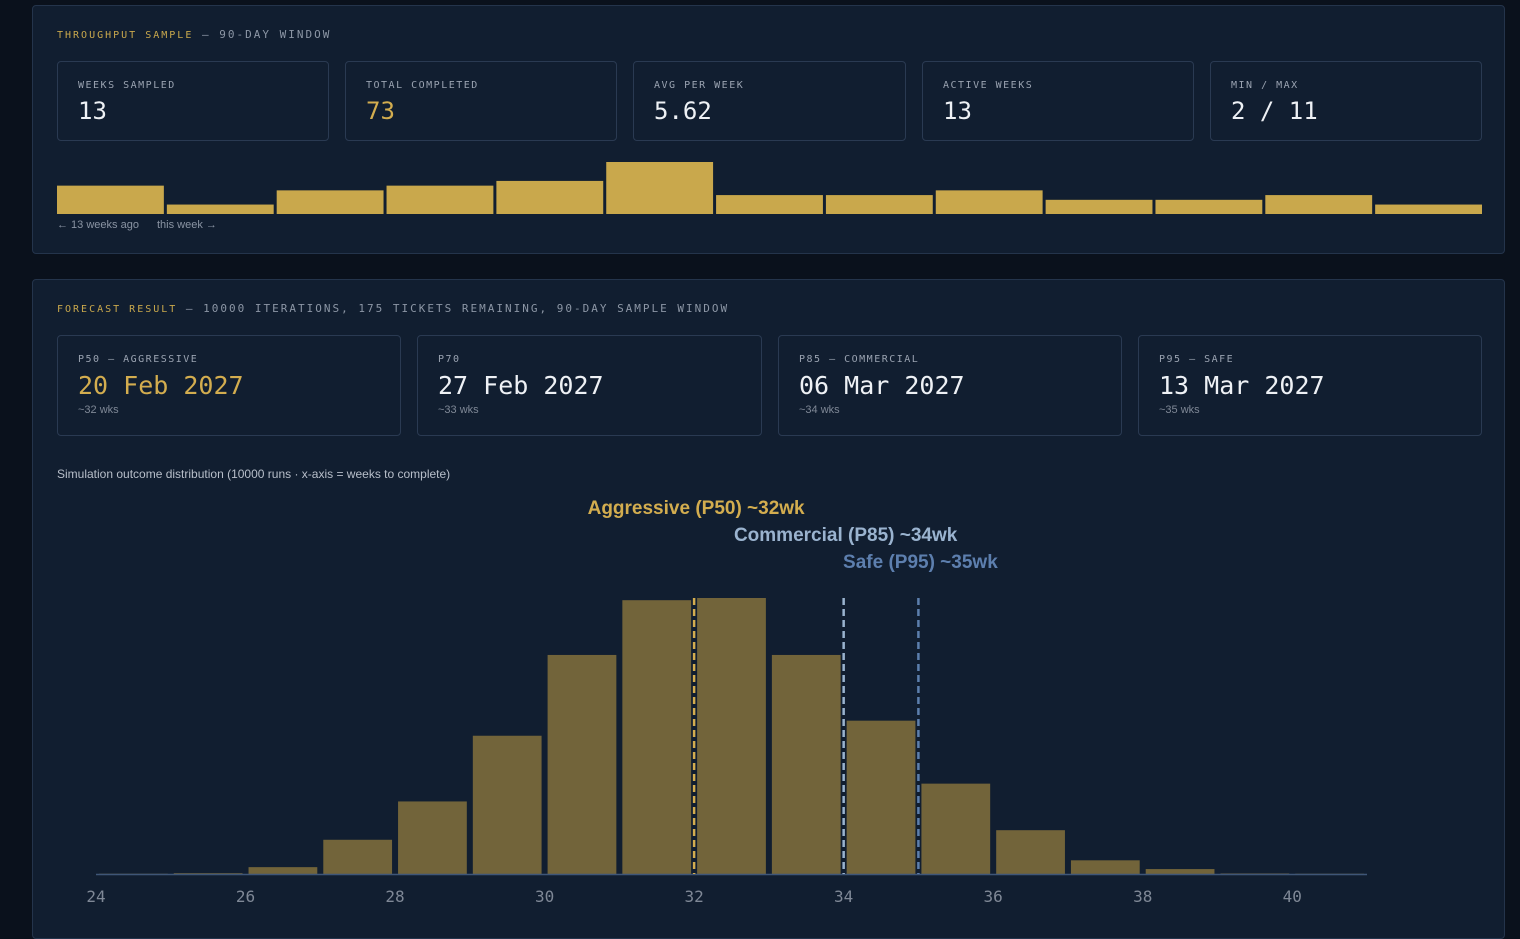 The width and height of the screenshot is (1520, 939). I want to click on stat-card-total-completed: TOTAL COMPLETED 73, so click(481, 101).